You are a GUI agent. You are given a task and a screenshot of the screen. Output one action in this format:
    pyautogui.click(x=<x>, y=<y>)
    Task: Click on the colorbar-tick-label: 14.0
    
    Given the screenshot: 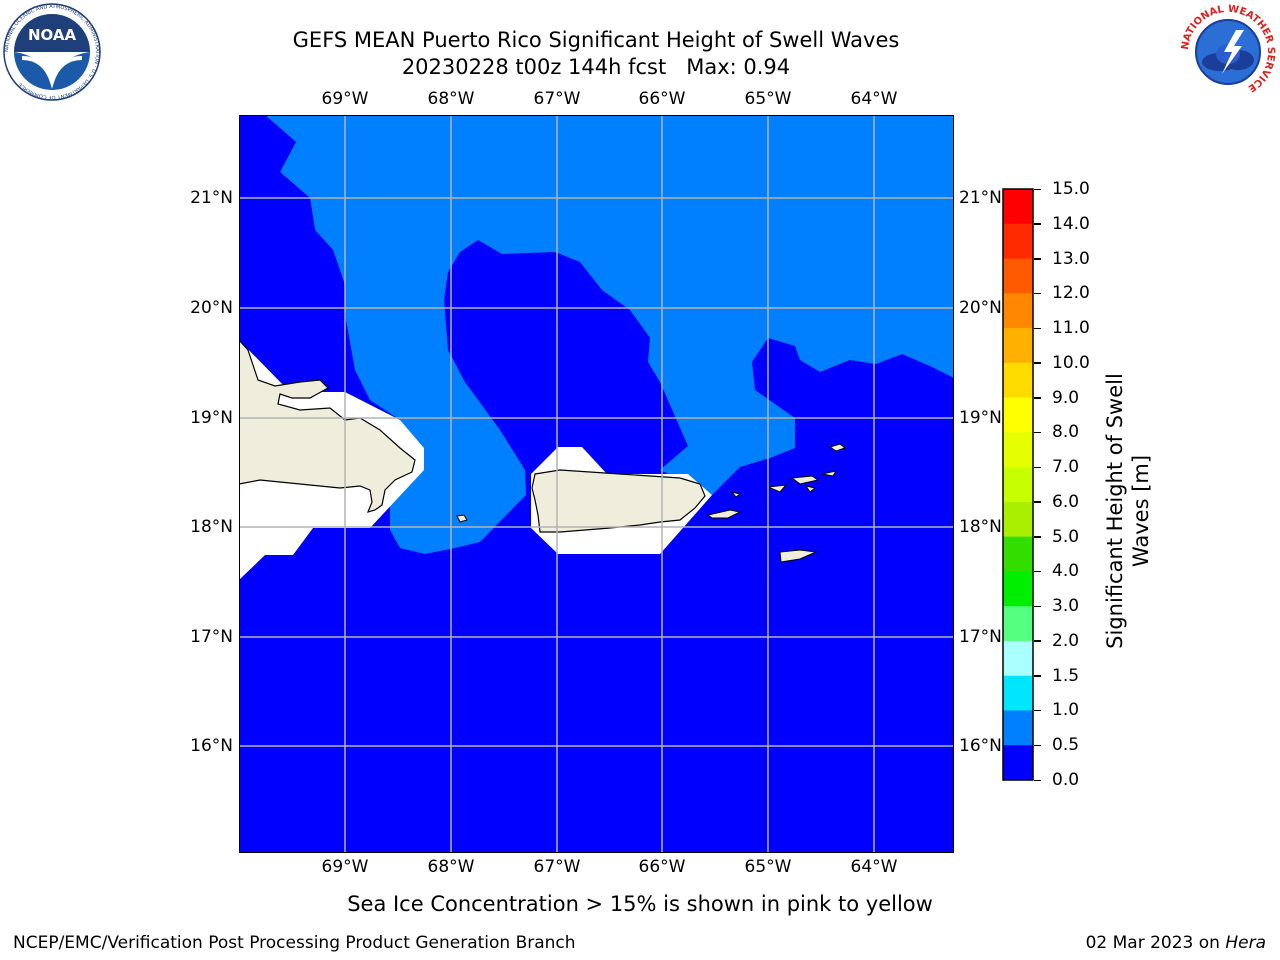 What is the action you would take?
    pyautogui.click(x=1071, y=223)
    